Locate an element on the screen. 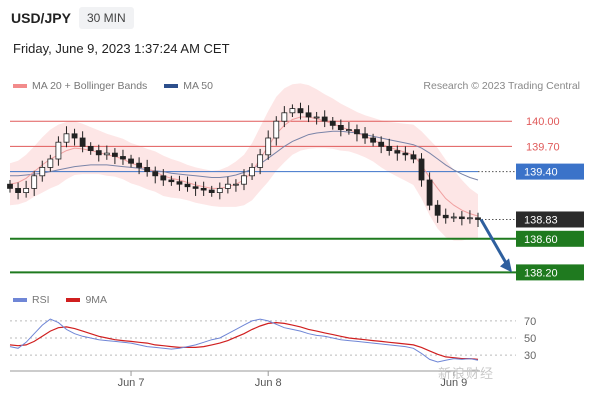  level-label-139-40: 139.40 is located at coordinates (541, 173).